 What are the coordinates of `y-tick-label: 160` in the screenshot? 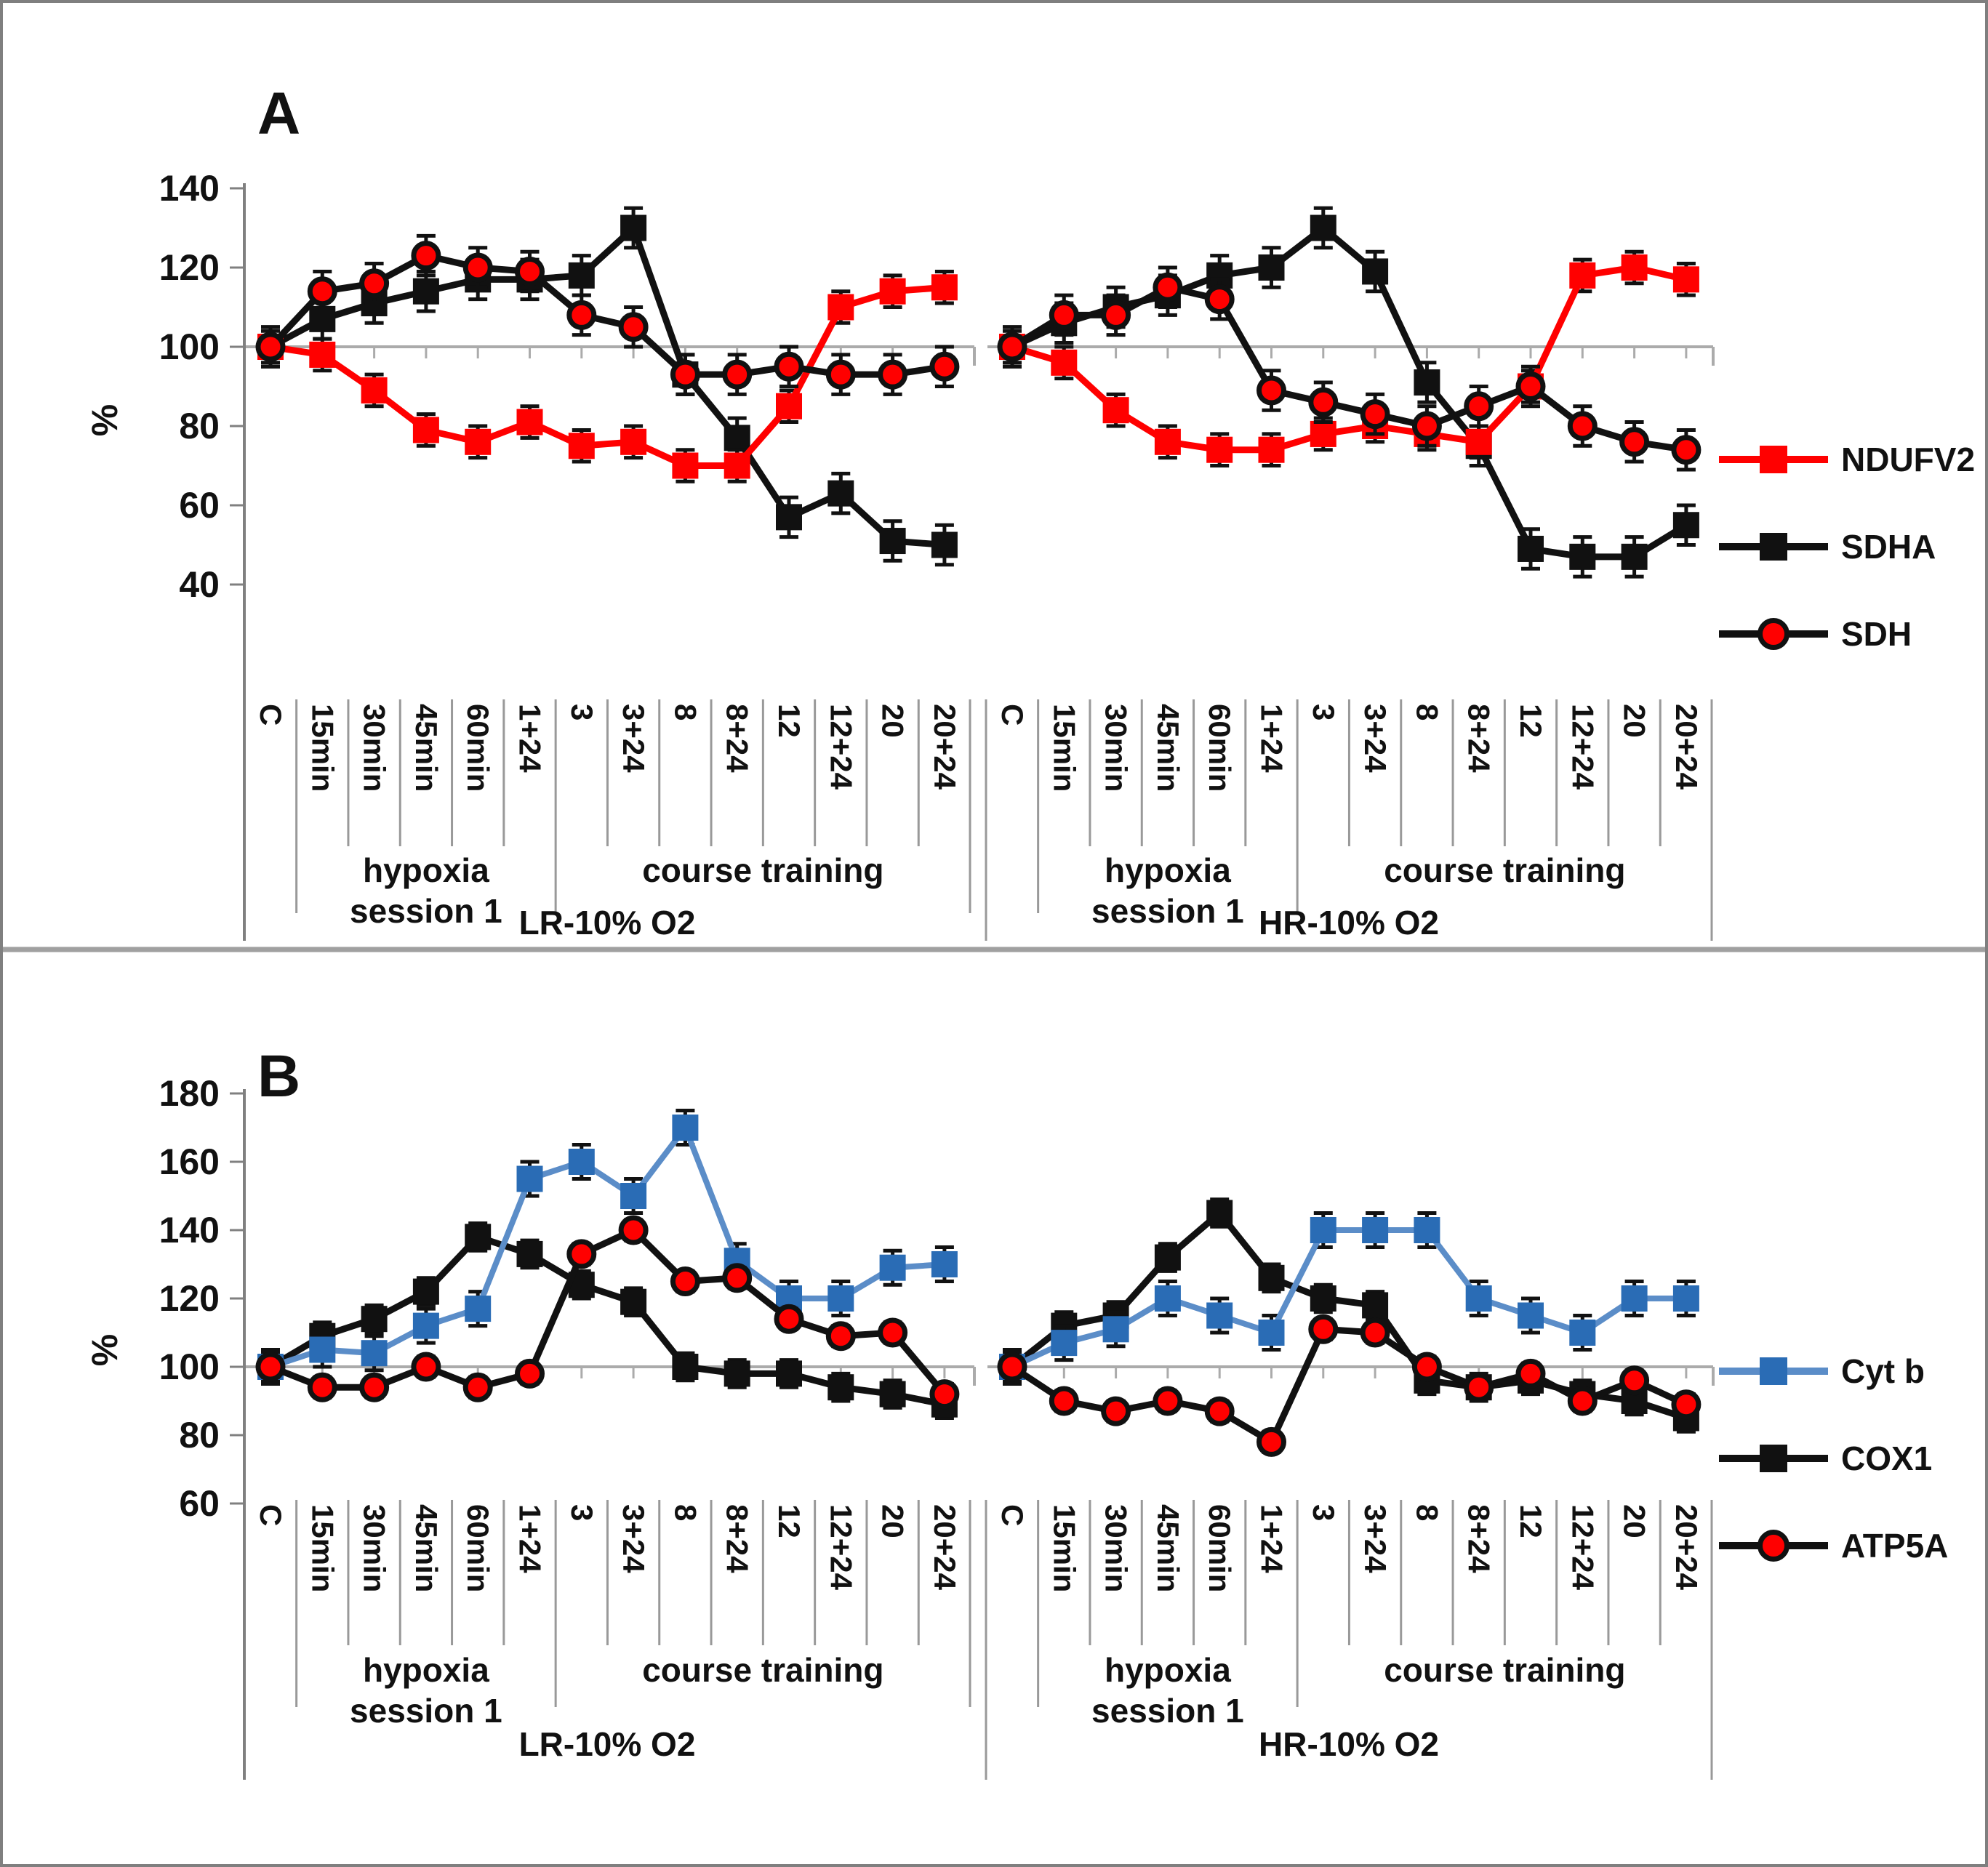 It's located at (189, 1161).